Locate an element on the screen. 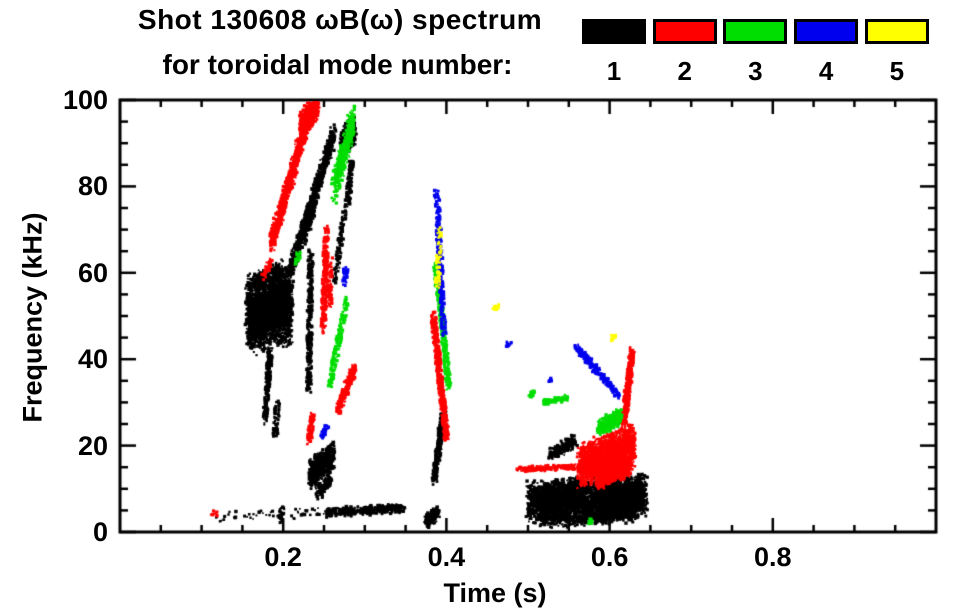  y-tick-label-100: 100 is located at coordinates (85, 100).